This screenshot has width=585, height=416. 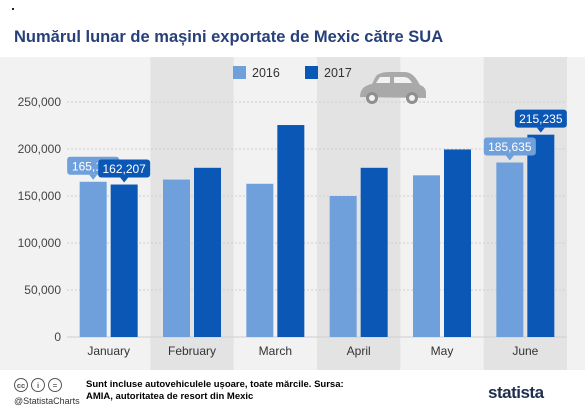 I want to click on bar-2016-april, so click(x=343, y=266).